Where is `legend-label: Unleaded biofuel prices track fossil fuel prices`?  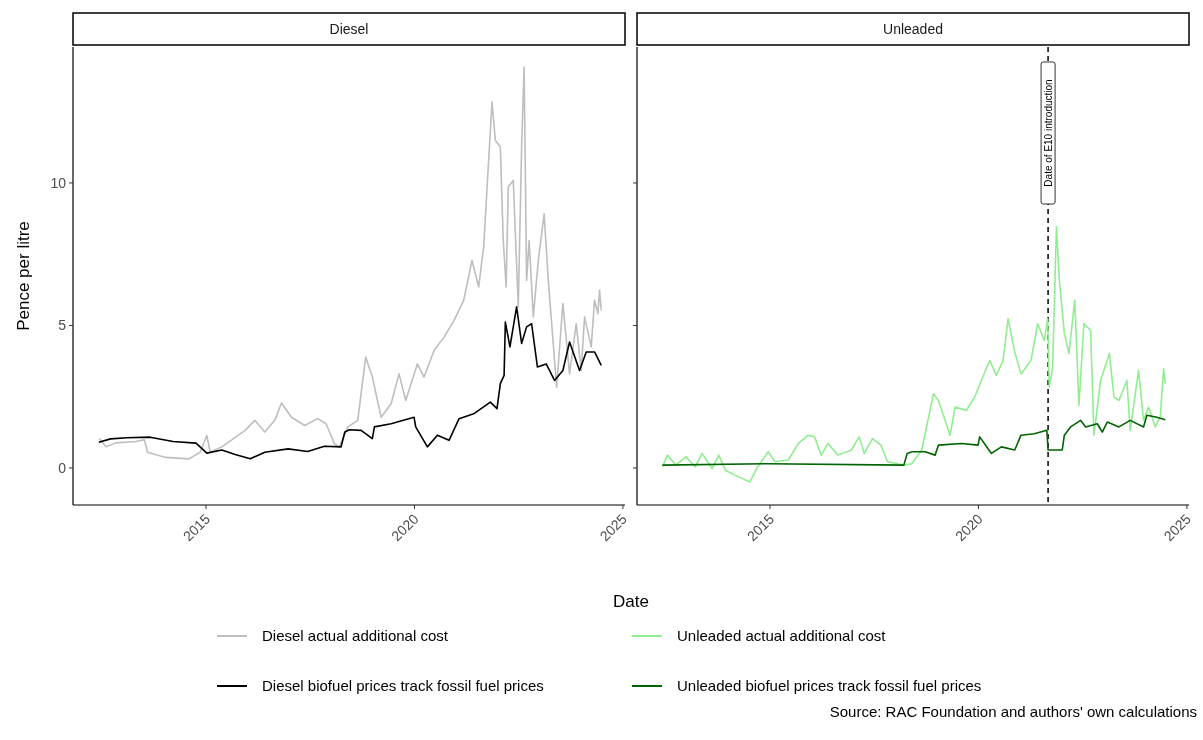 legend-label: Unleaded biofuel prices track fossil fuel prices is located at coordinates (829, 686).